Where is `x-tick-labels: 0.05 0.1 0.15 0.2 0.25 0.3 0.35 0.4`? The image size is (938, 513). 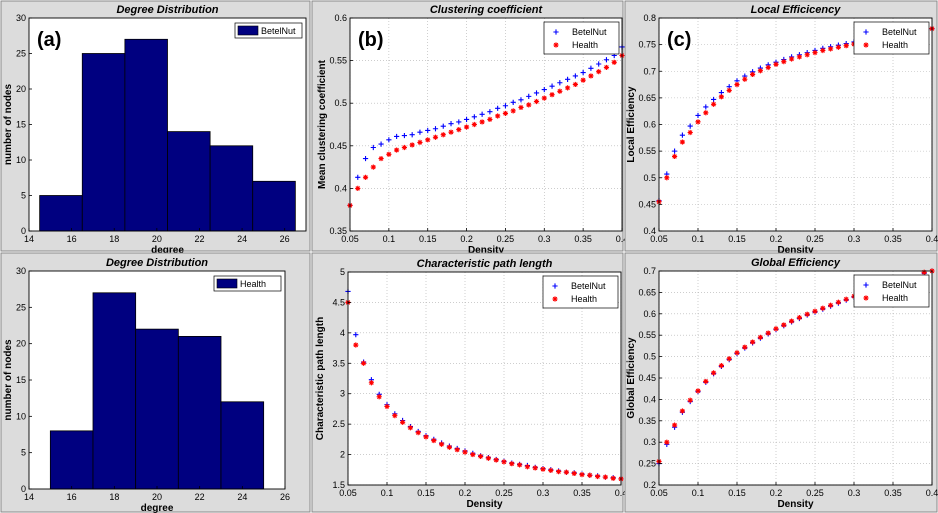 x-tick-labels: 0.05 0.1 0.15 0.2 0.25 0.3 0.35 0.4 is located at coordinates (484, 236).